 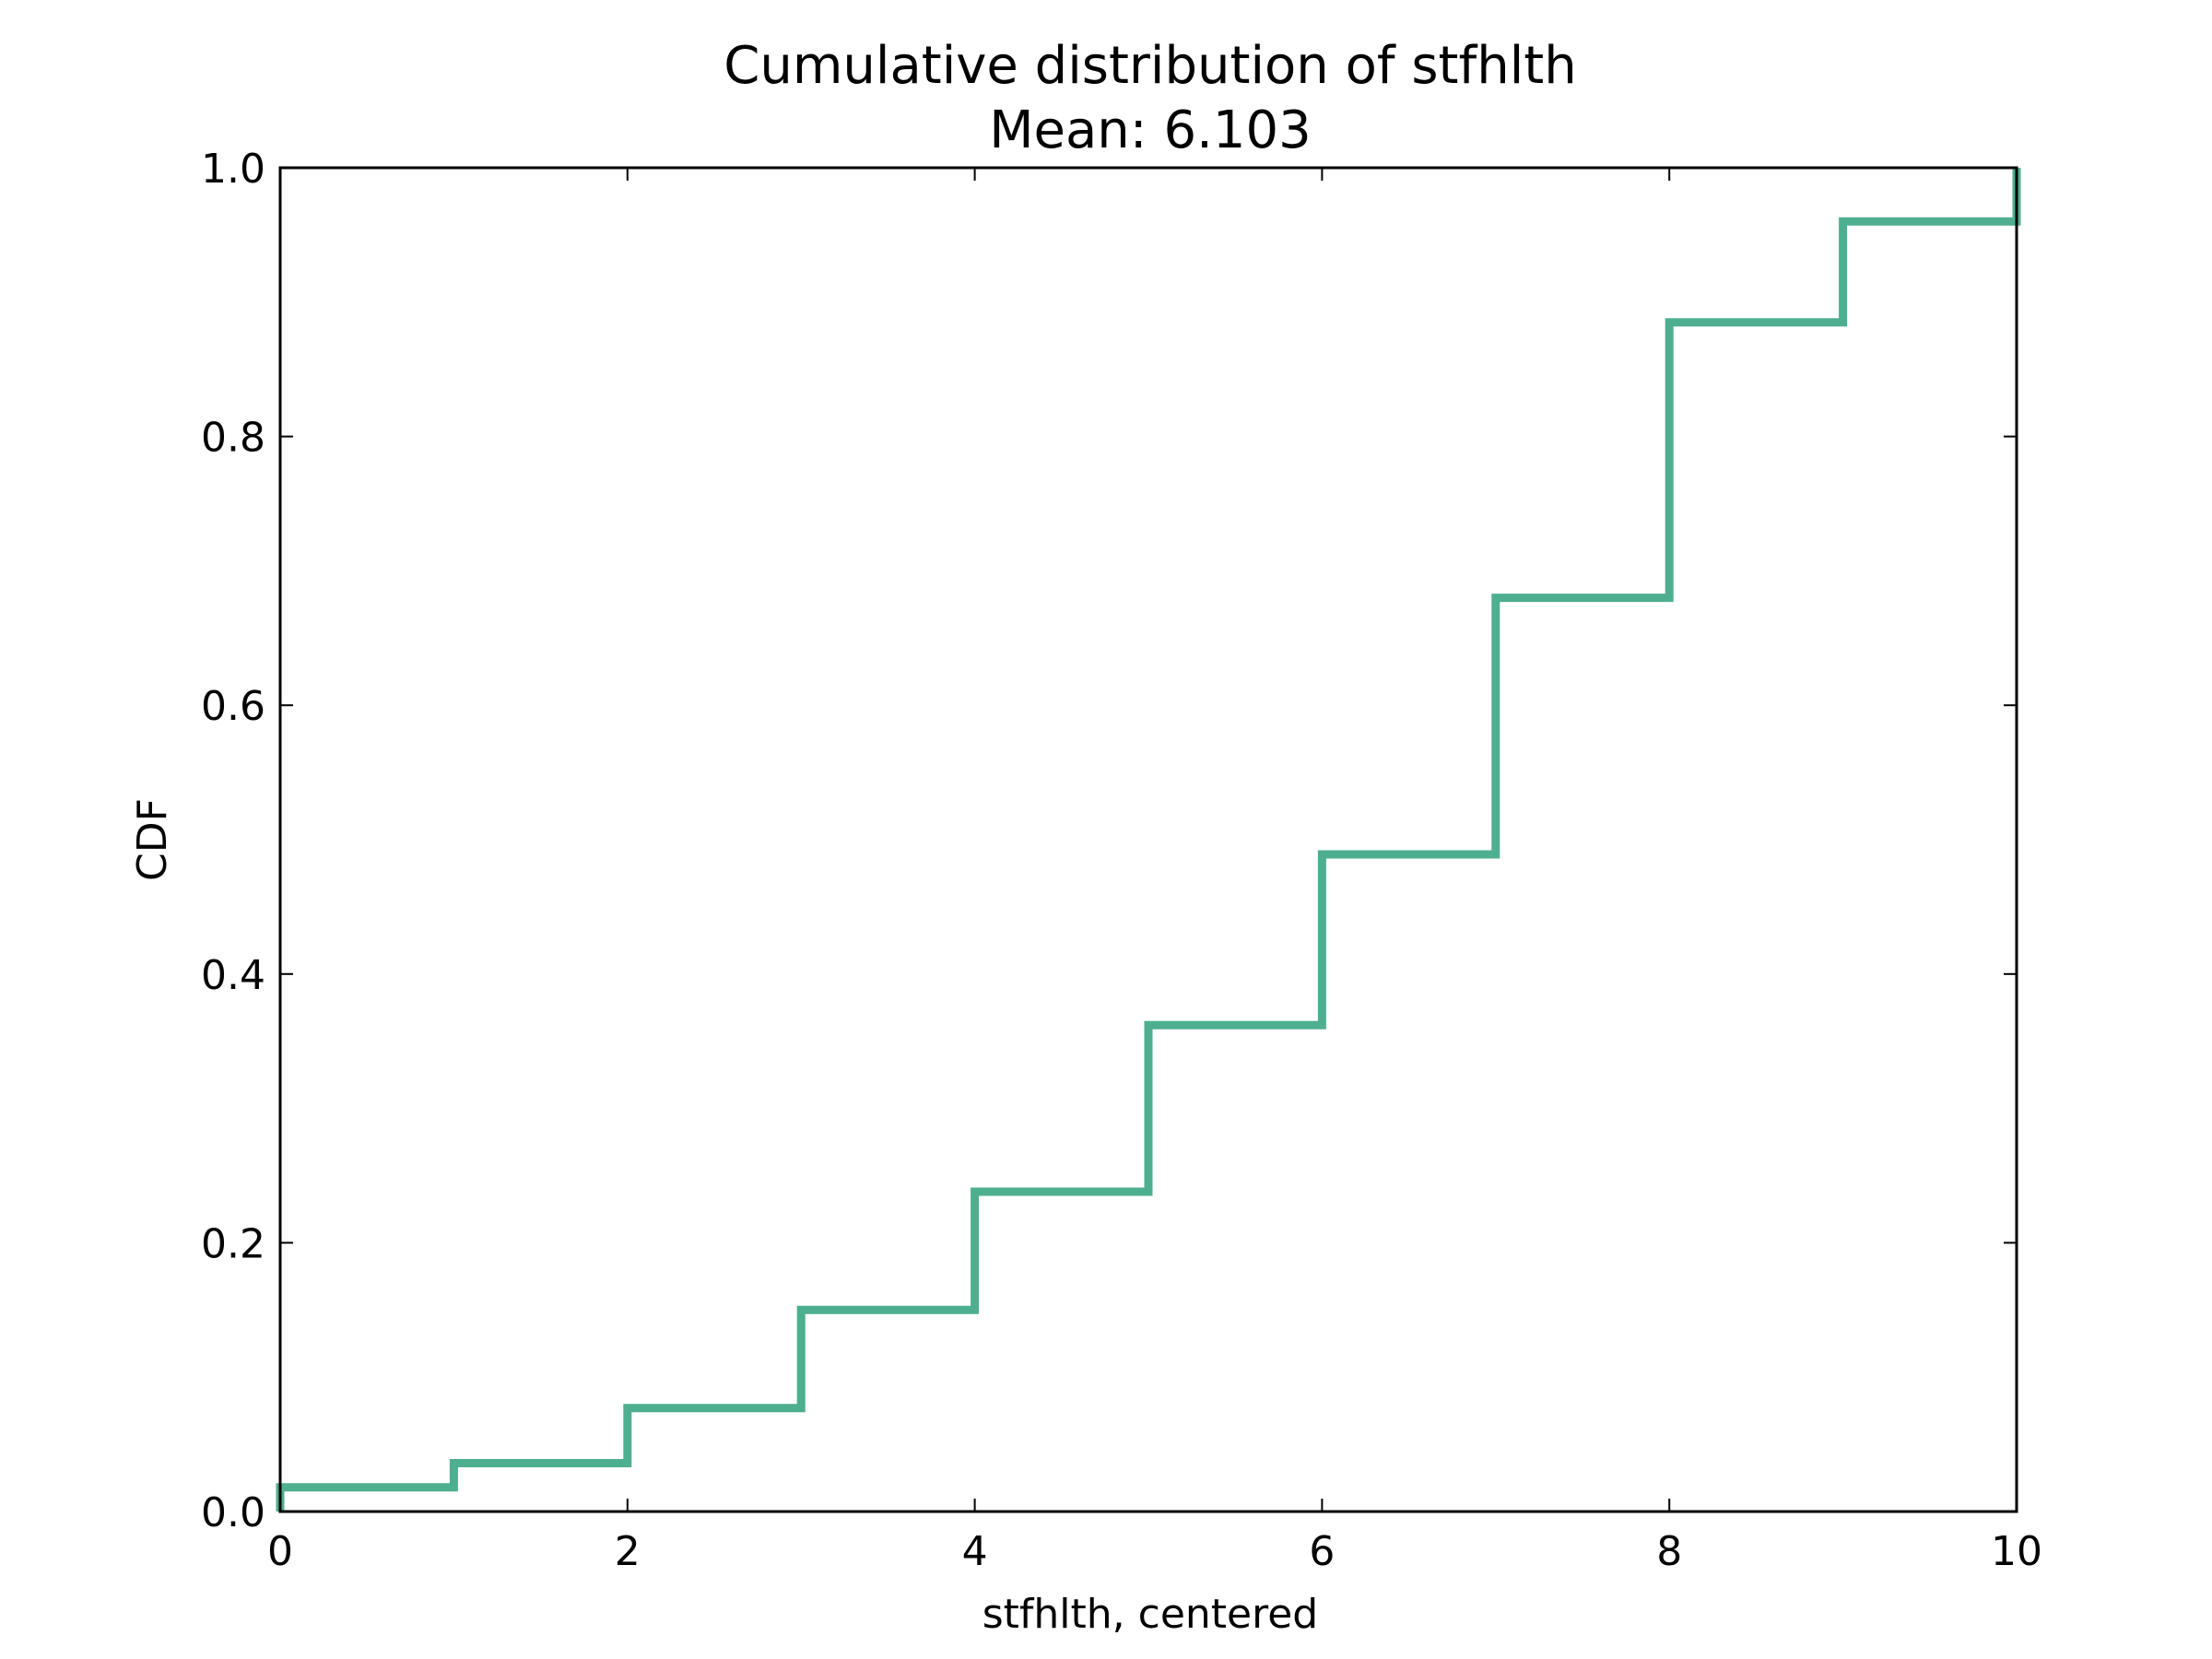 What do you see at coordinates (975, 1551) in the screenshot?
I see `x-tick-label: 4` at bounding box center [975, 1551].